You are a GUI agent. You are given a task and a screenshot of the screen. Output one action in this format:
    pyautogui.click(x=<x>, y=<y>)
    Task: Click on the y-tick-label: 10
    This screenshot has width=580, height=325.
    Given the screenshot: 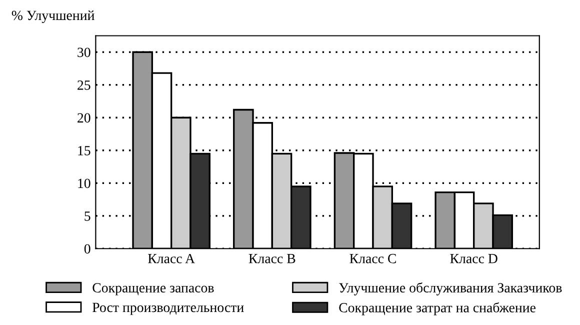 What is the action you would take?
    pyautogui.click(x=84, y=183)
    